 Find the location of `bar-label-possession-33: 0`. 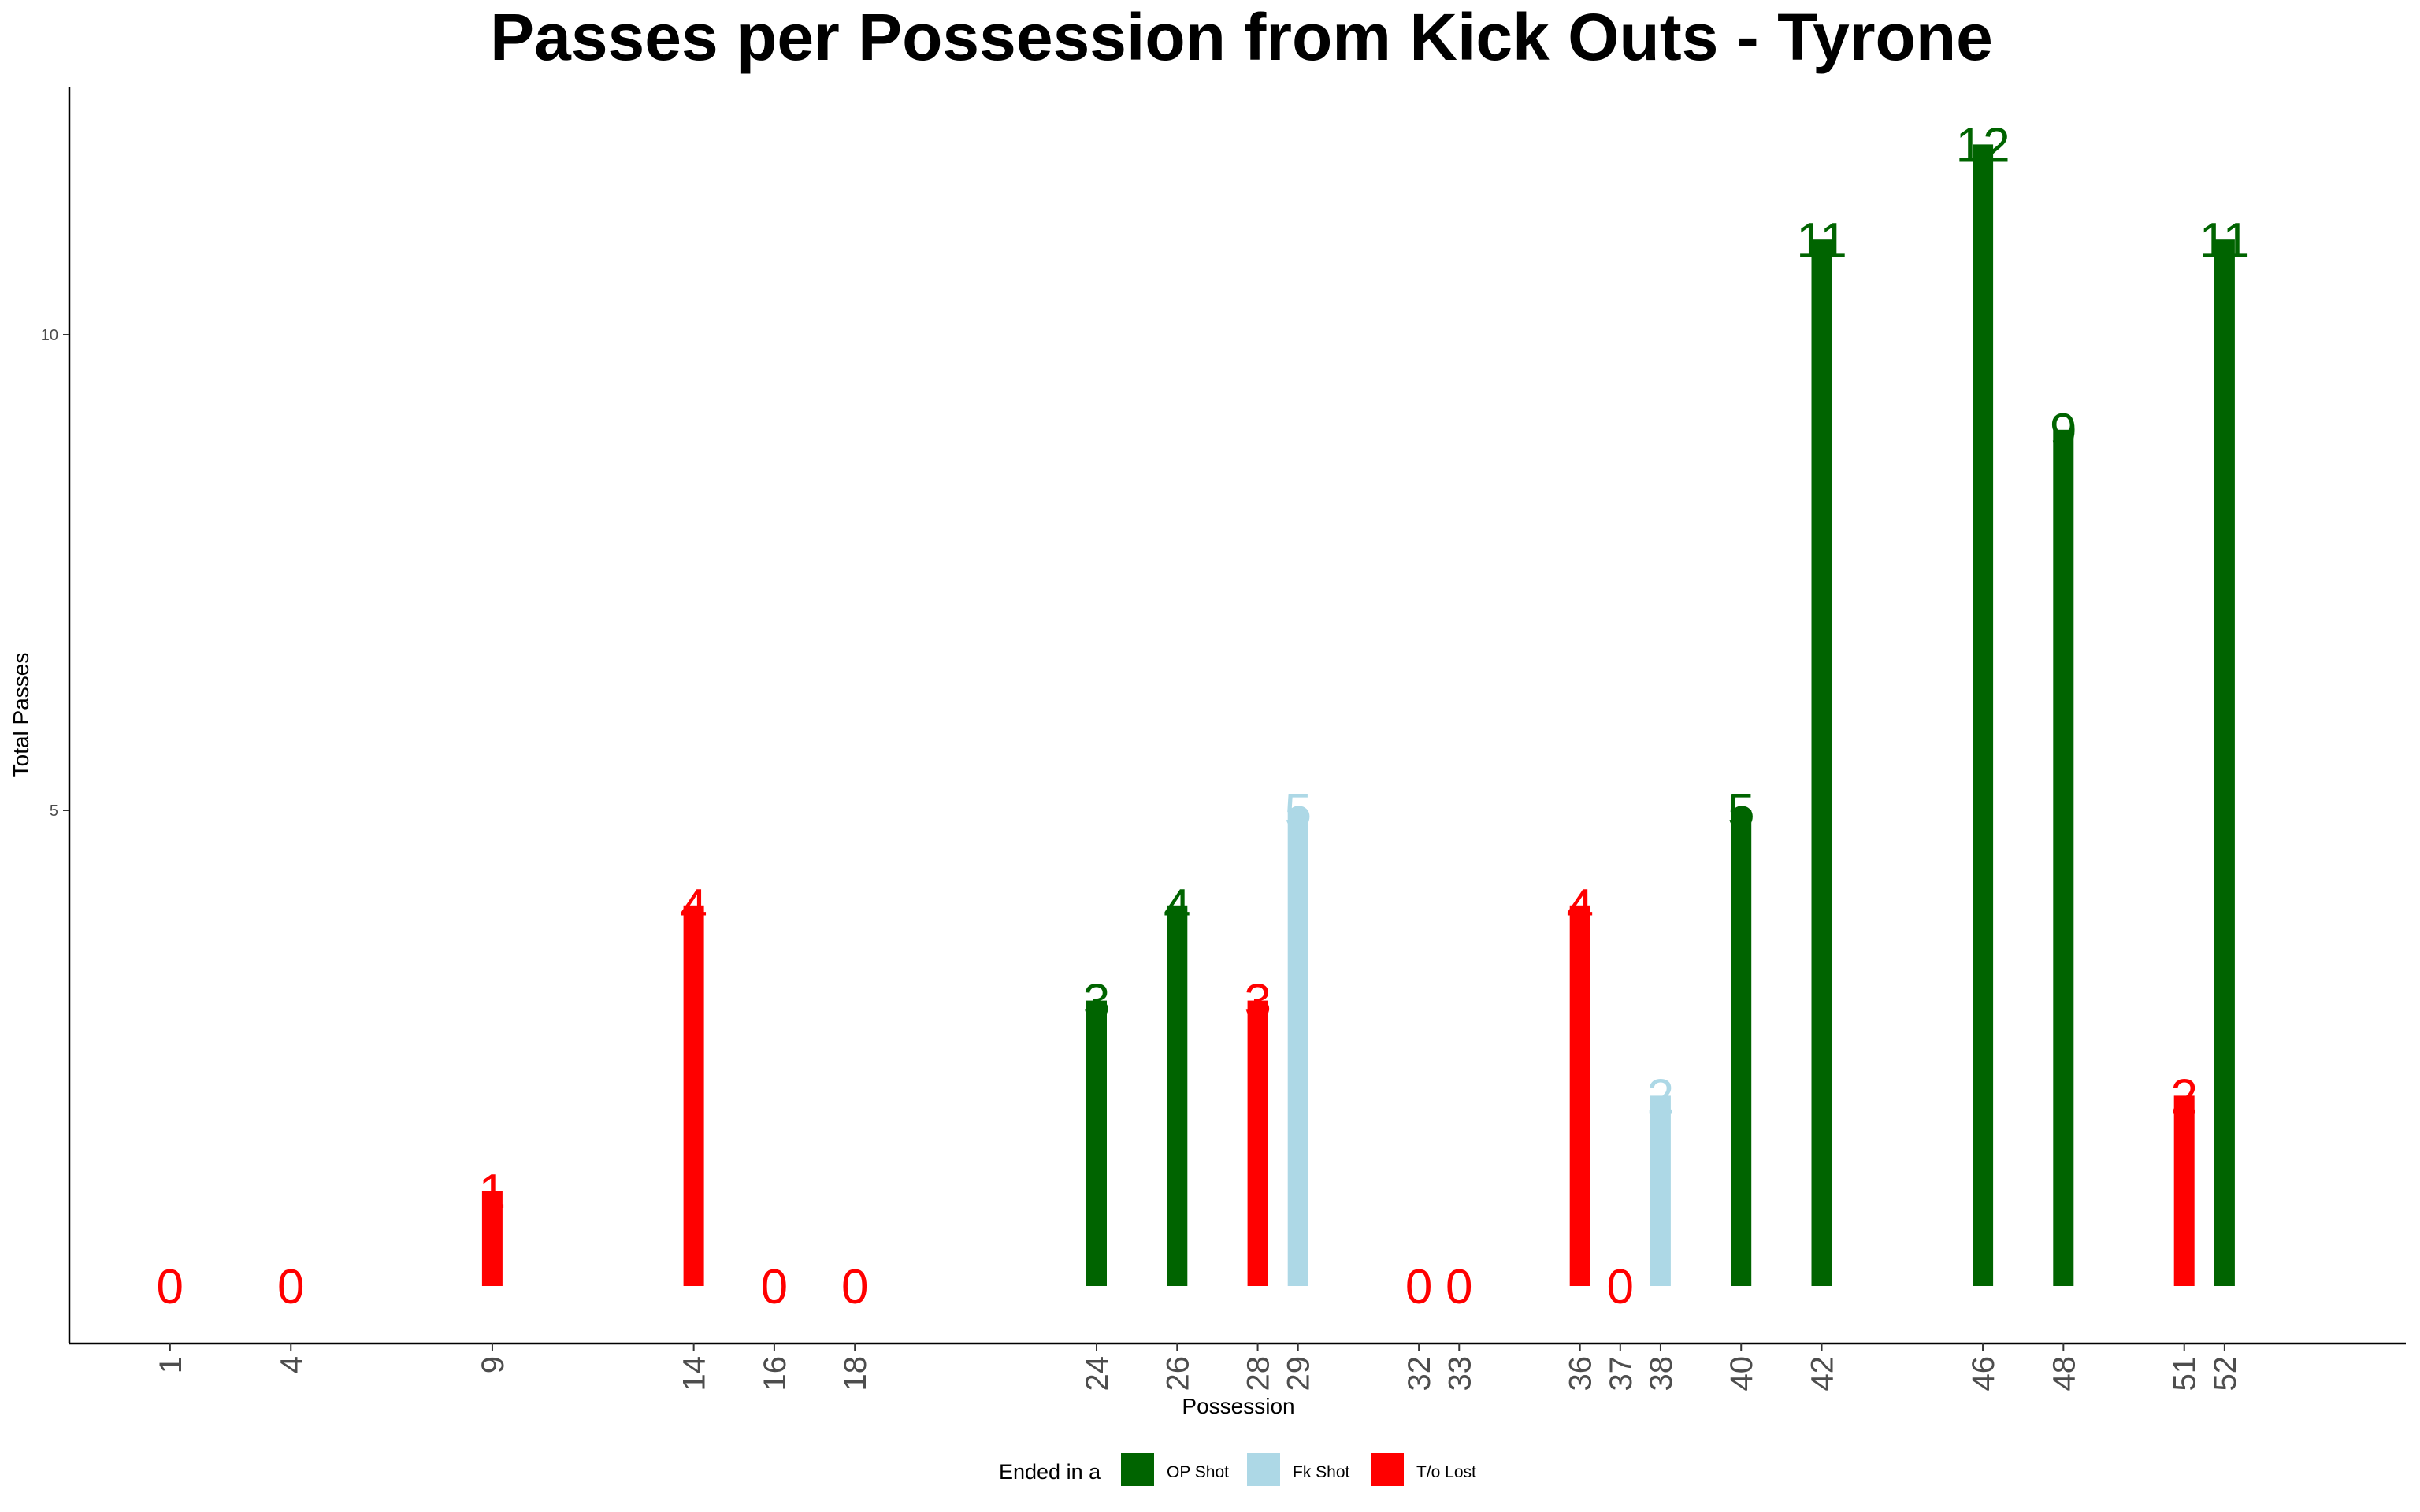

bar-label-possession-33: 0 is located at coordinates (1459, 1287).